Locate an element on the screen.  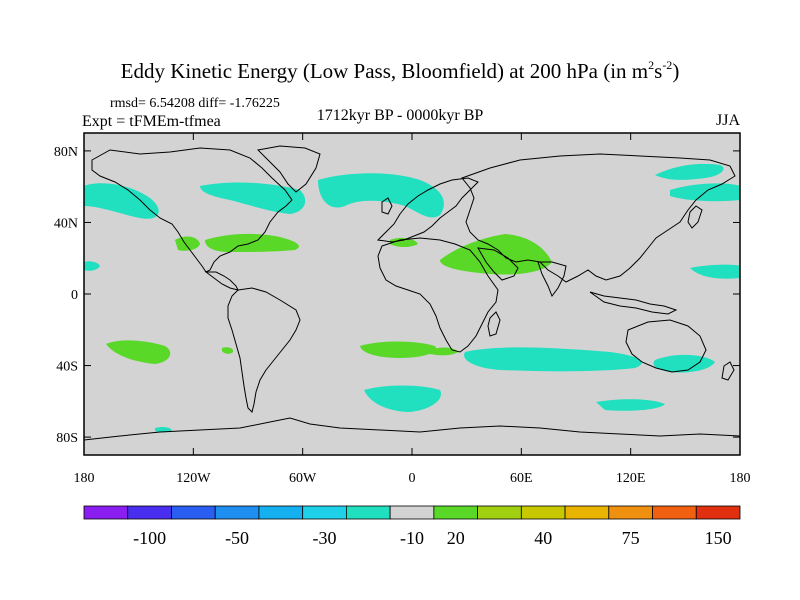
coast-british-isles is located at coordinates (387, 206).